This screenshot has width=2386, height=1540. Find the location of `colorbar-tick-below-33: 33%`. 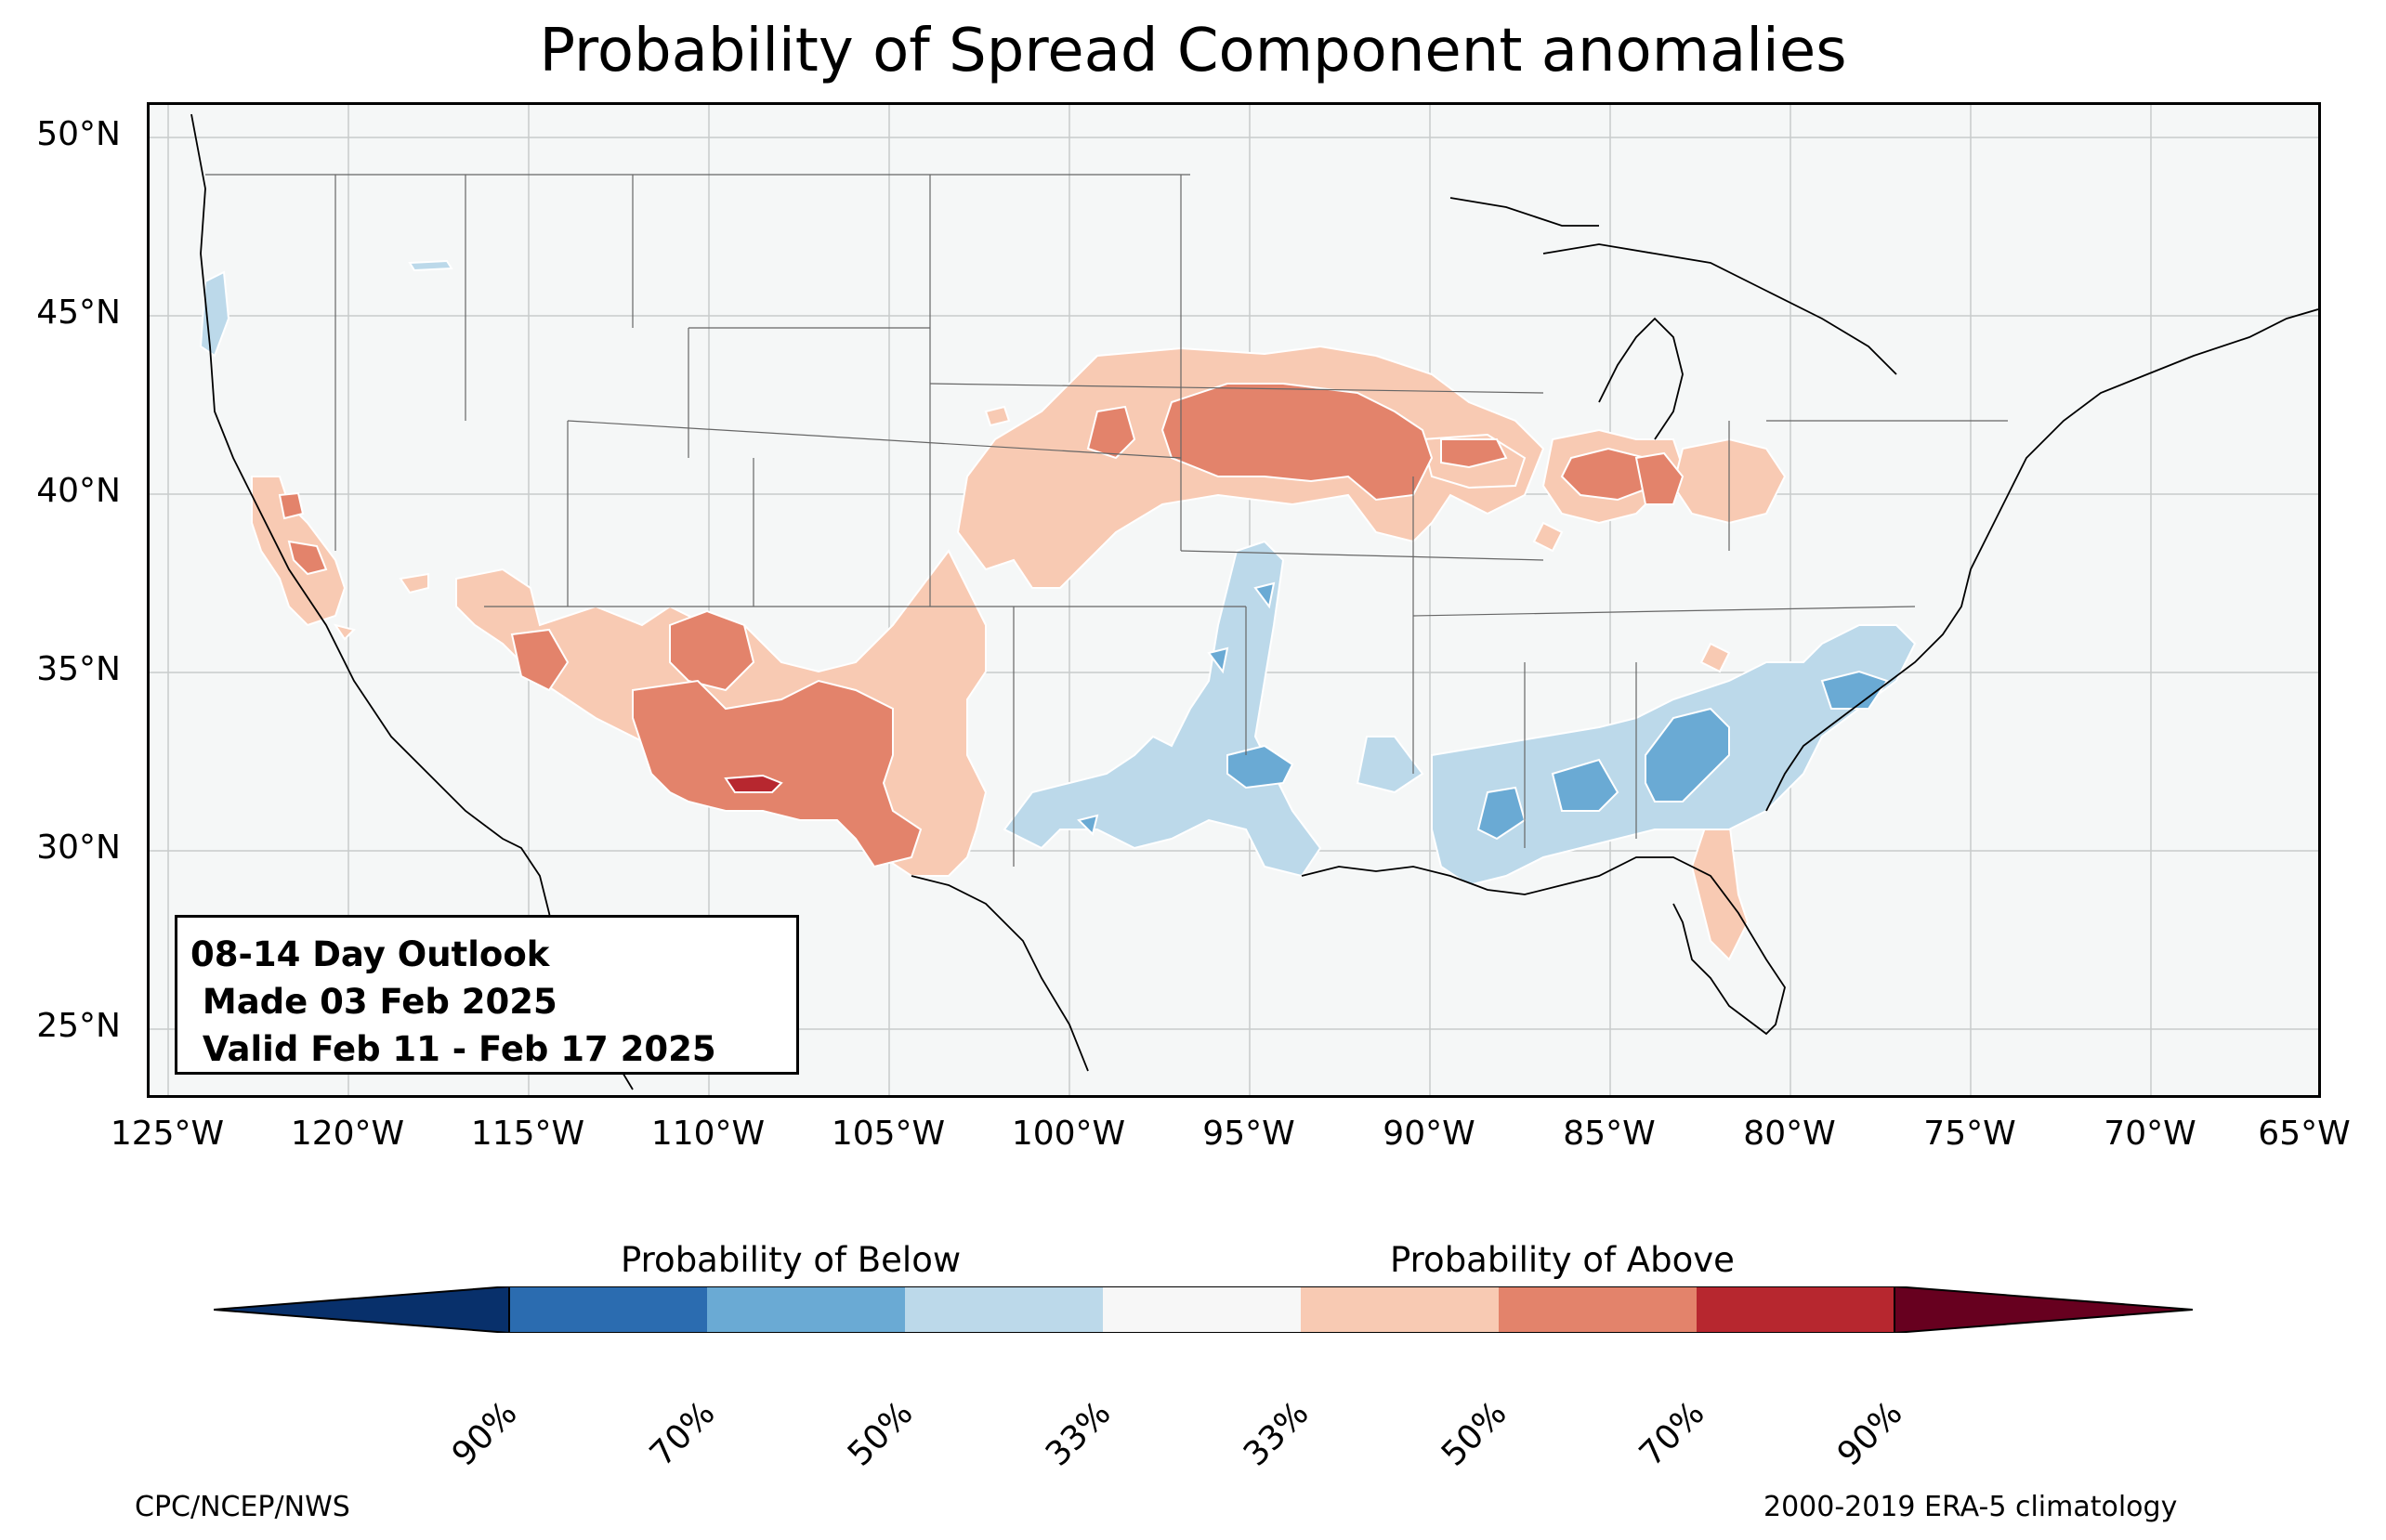

colorbar-tick-below-33: 33% is located at coordinates (1078, 1434).